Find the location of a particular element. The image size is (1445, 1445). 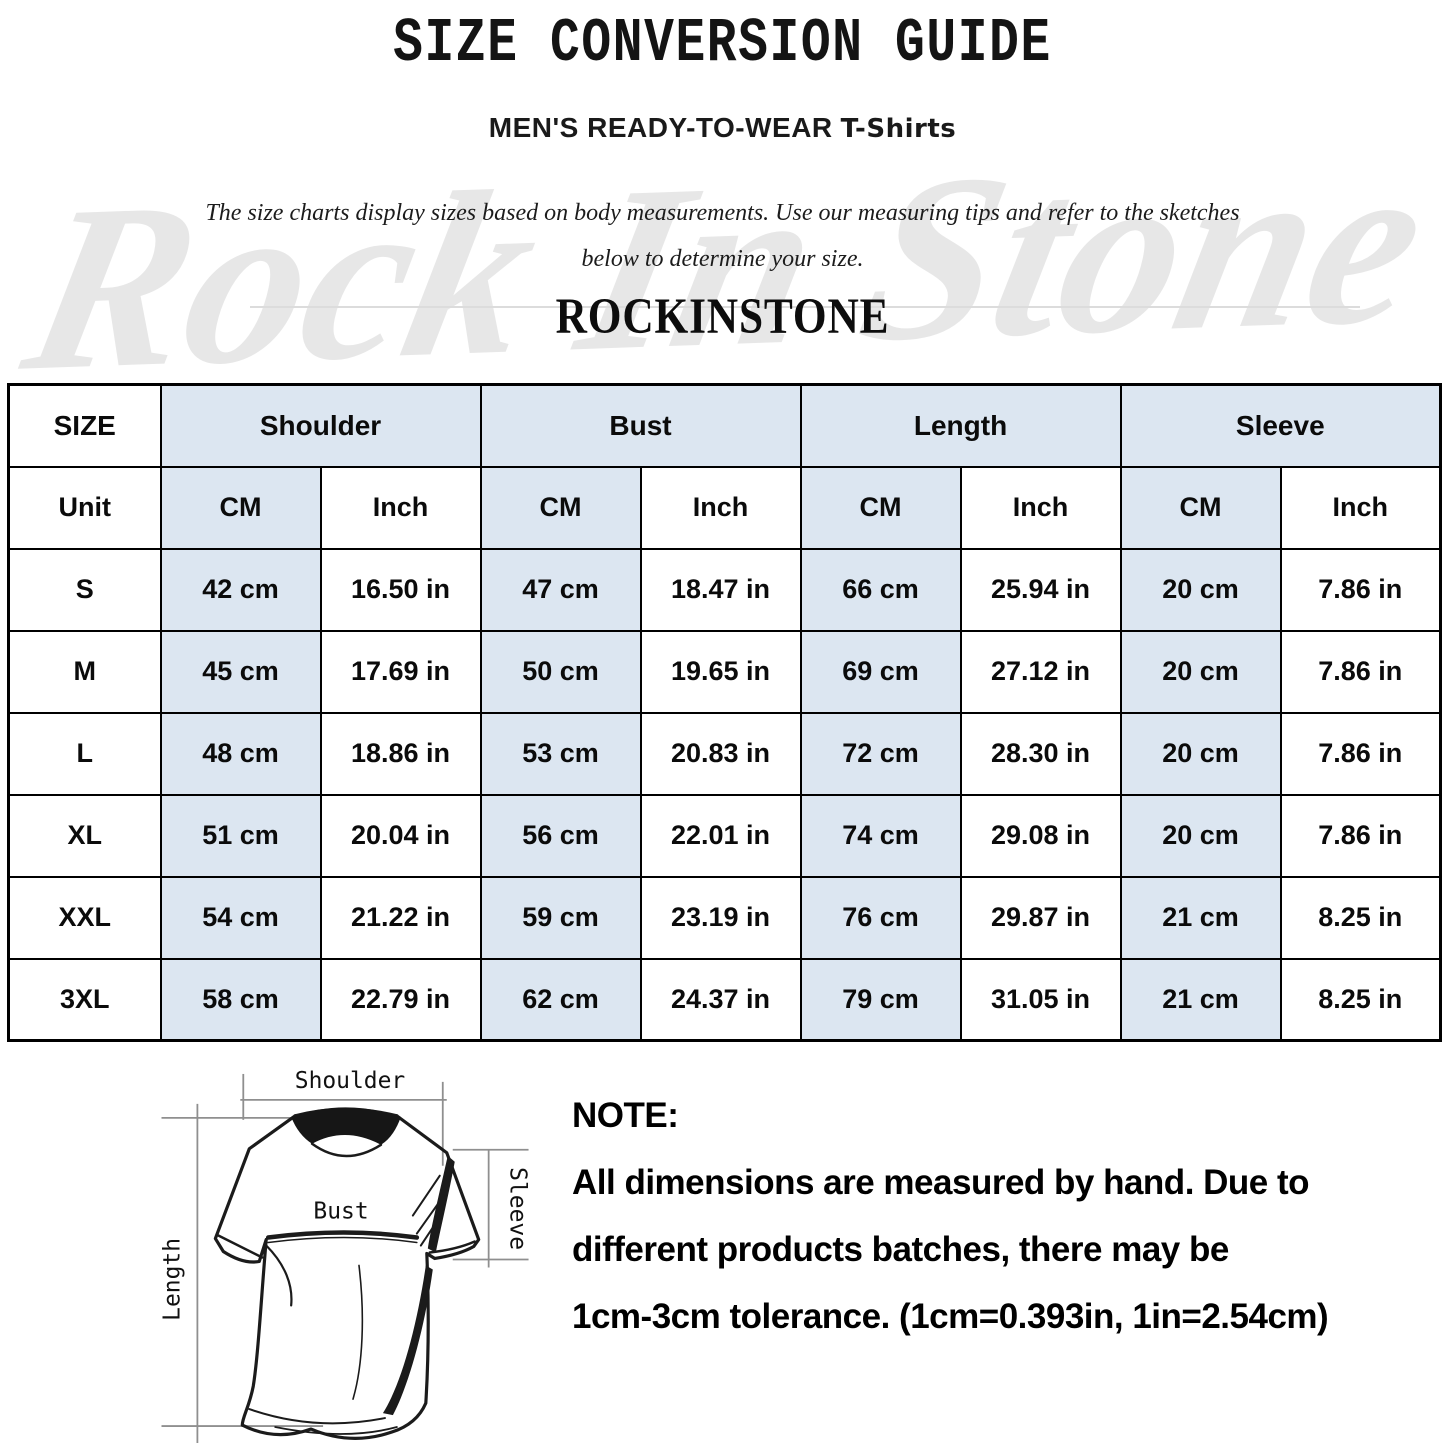

measurement-cell: 18.86 in is located at coordinates (400, 753).